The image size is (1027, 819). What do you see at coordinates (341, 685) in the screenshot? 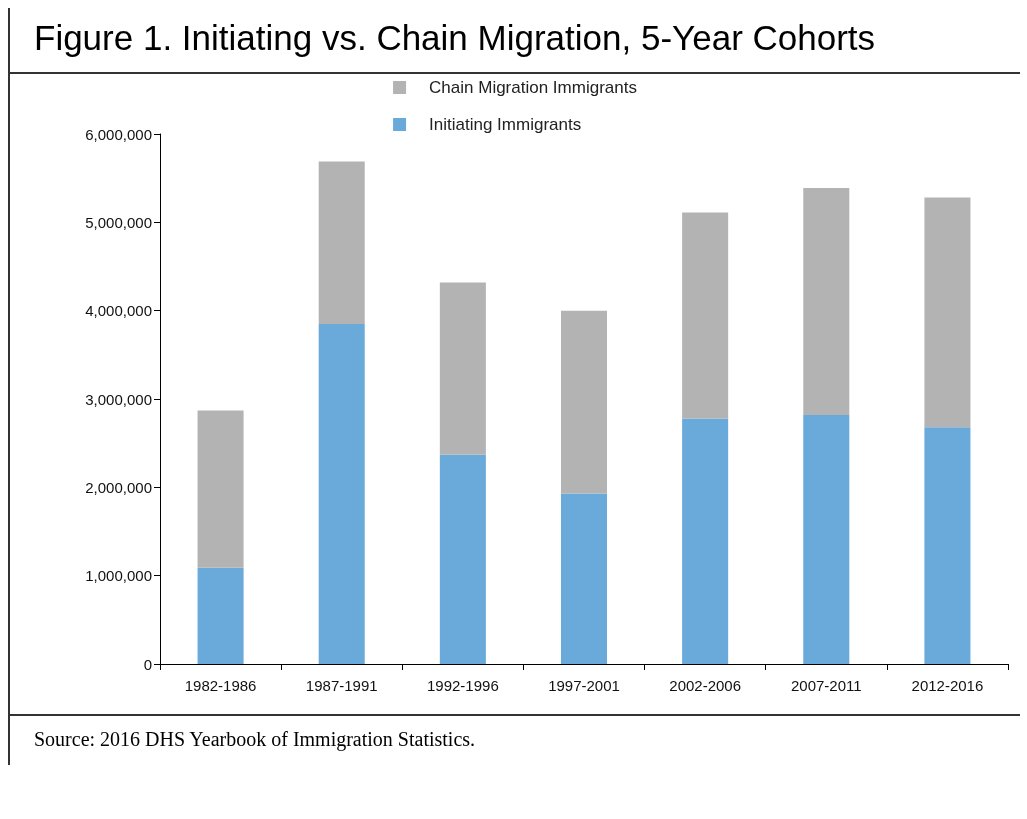
I see `x-tick-label: 1987-1991` at bounding box center [341, 685].